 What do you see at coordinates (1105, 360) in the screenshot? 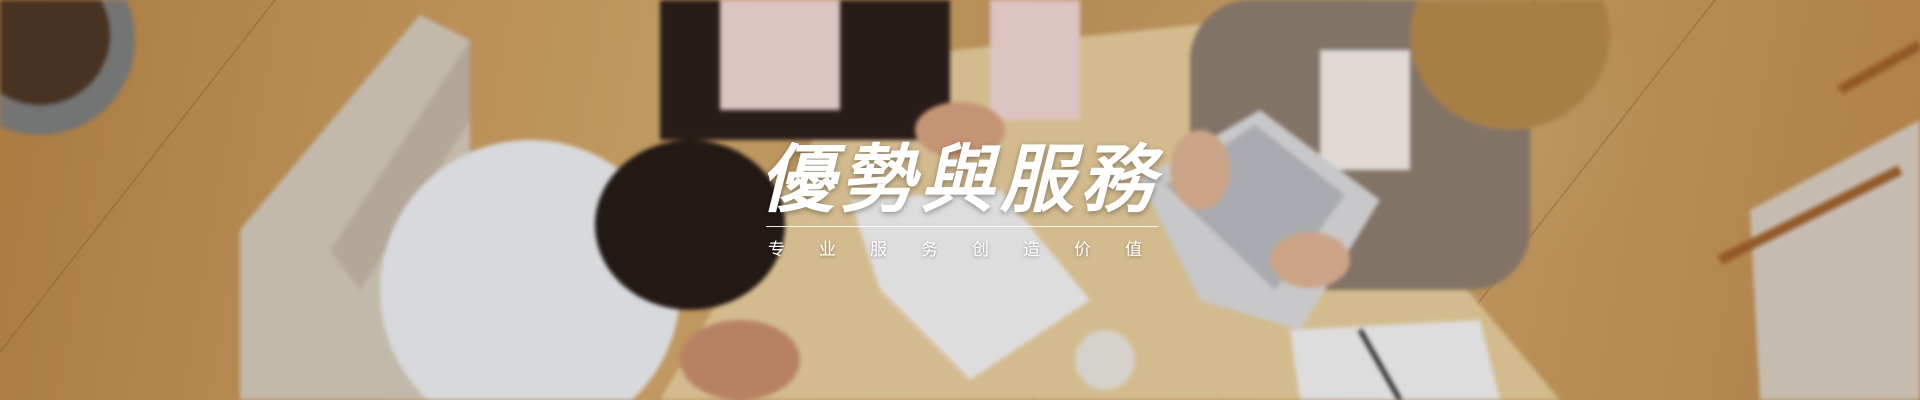
I see `water-glass` at bounding box center [1105, 360].